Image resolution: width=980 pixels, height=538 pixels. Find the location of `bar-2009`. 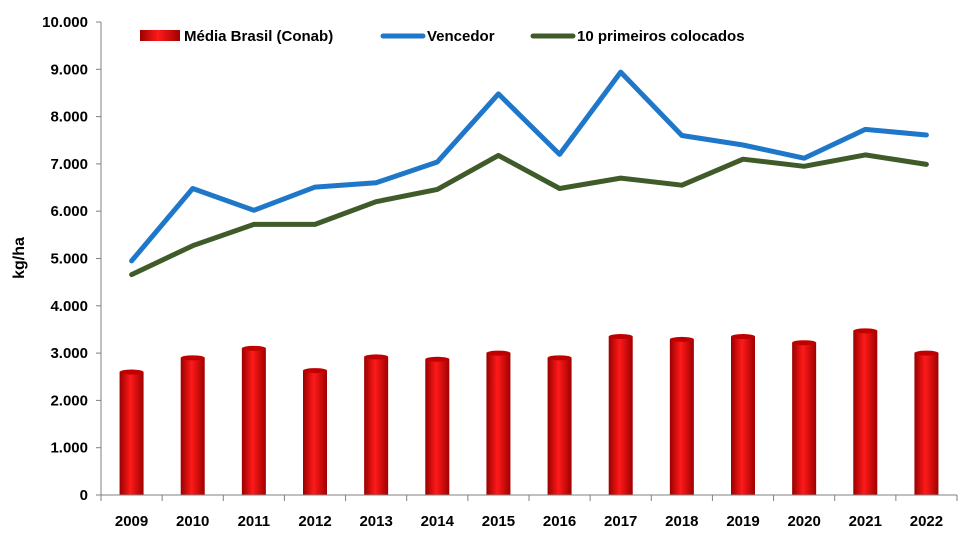

bar-2009 is located at coordinates (131, 433).